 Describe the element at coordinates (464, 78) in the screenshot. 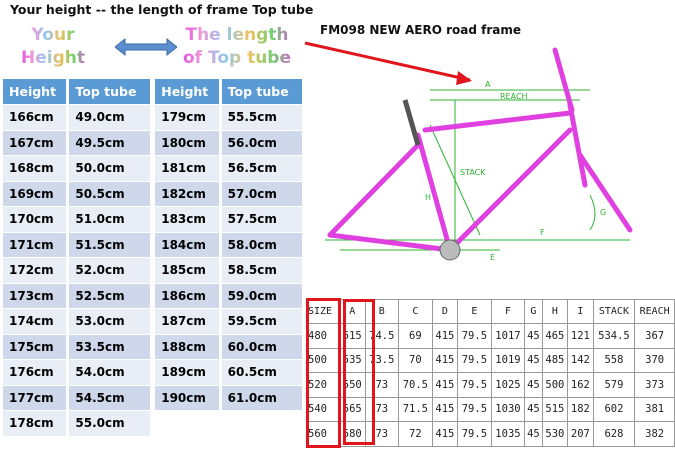

I see `arrow-head-icon` at that location.